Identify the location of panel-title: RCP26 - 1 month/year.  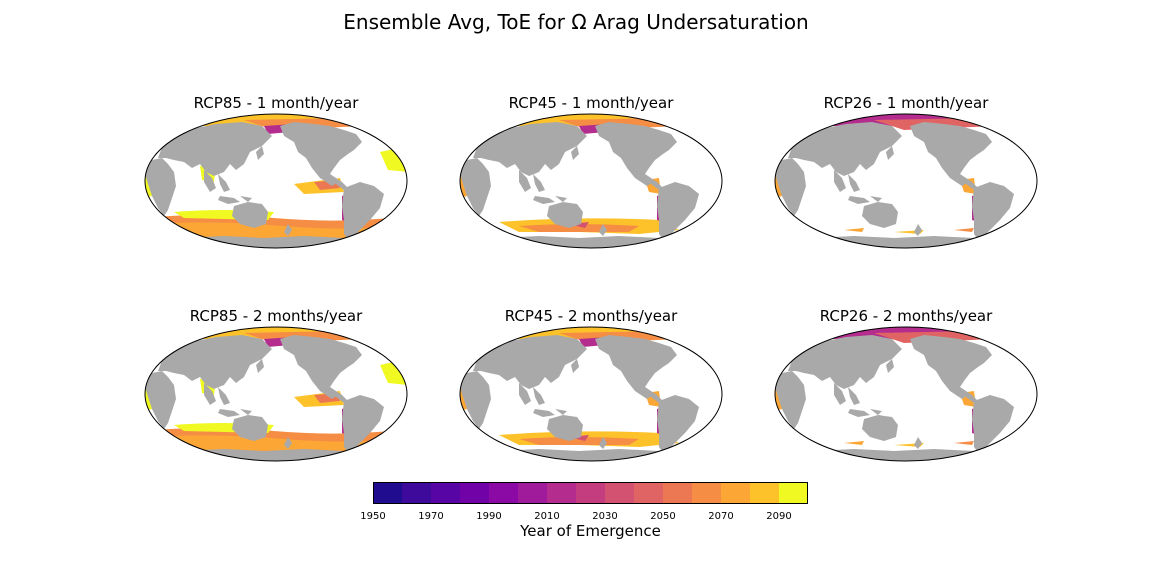
(906, 103).